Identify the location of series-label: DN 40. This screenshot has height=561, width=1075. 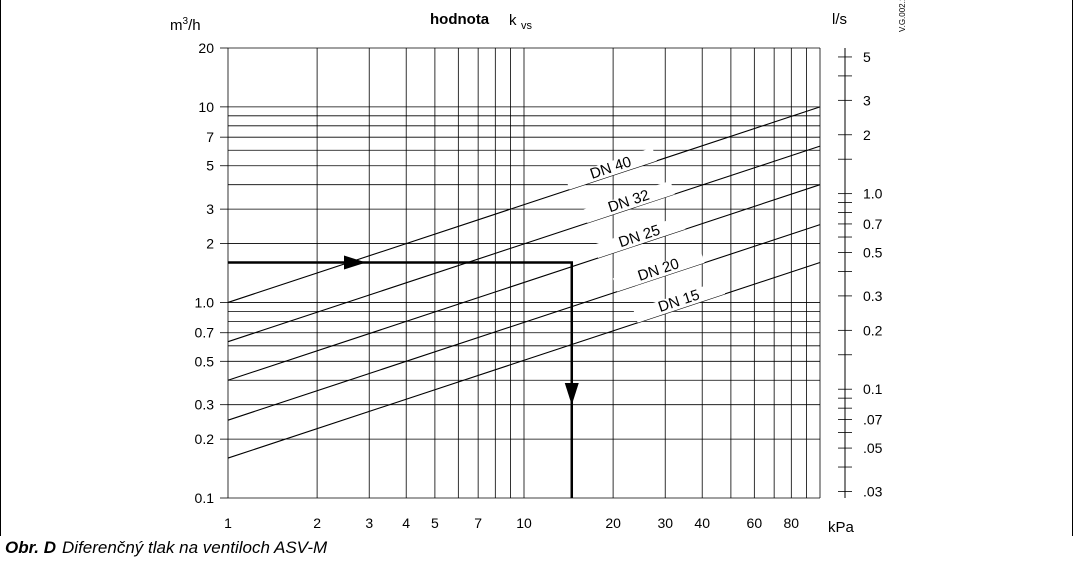
(611, 167).